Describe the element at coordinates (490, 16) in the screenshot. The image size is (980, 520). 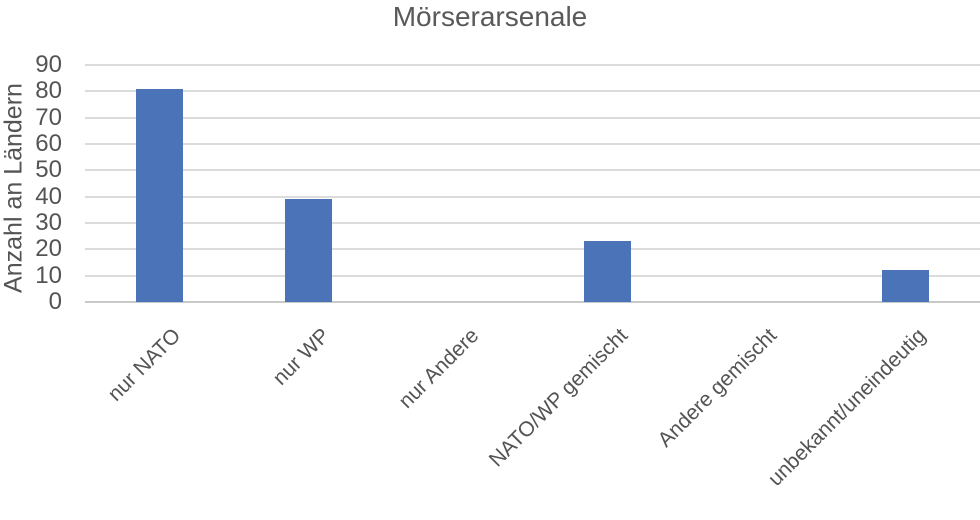
I see `chart-title: Mörserarsenale` at that location.